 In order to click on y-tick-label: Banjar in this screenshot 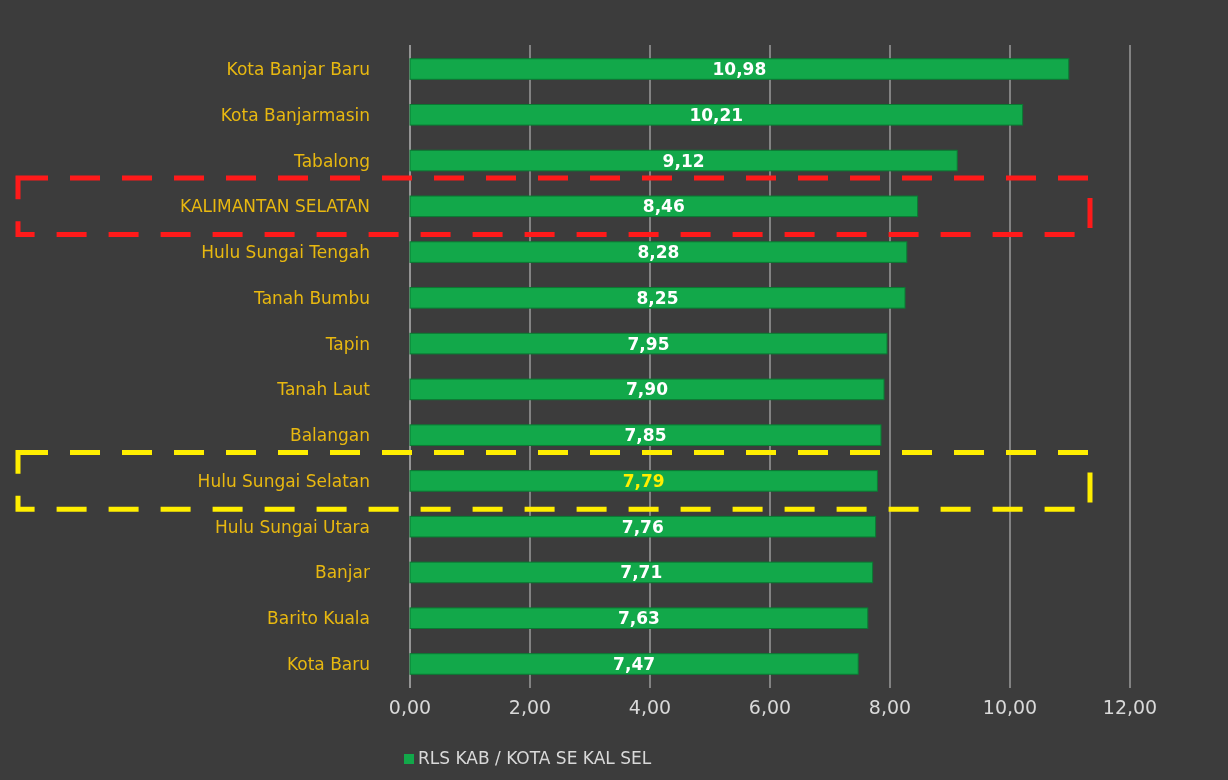, I will do `click(343, 572)`.